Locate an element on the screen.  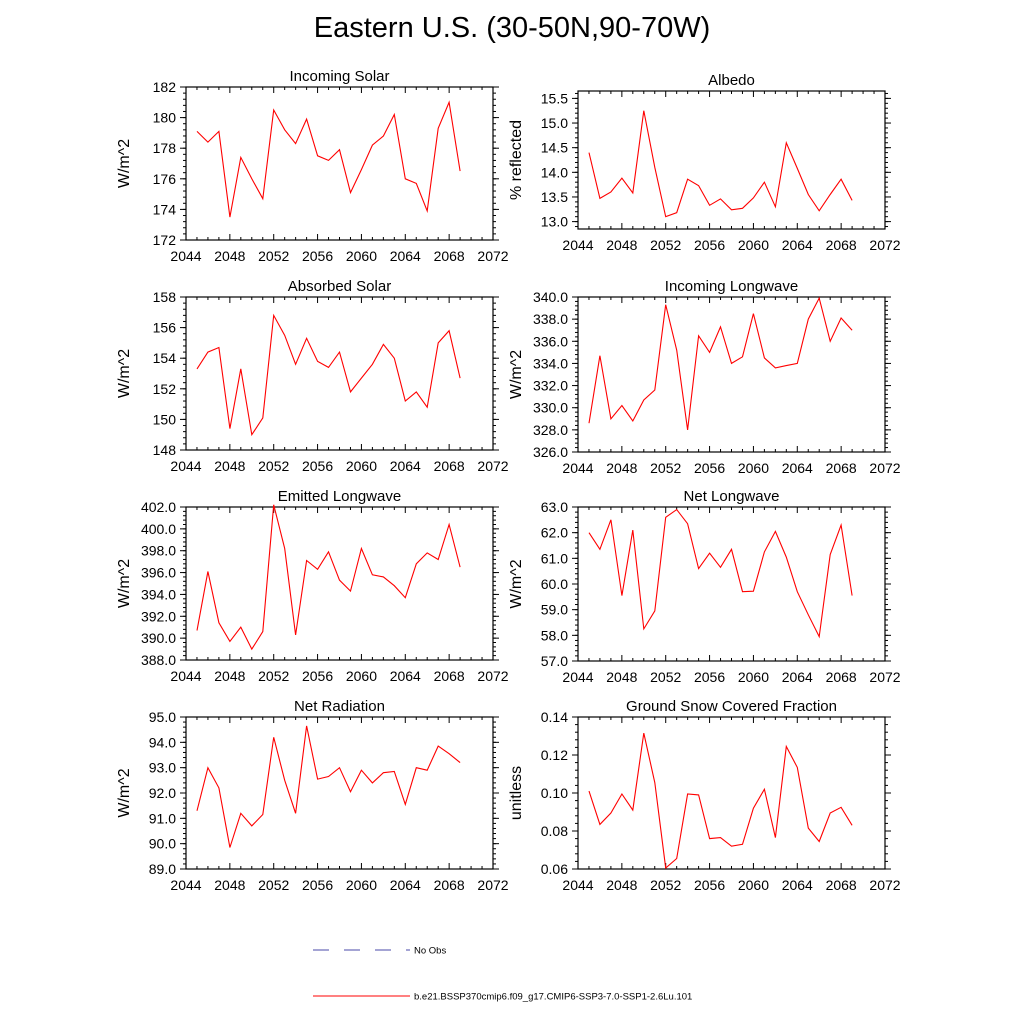
y-tick-label: 14.5 is located at coordinates (554, 148).